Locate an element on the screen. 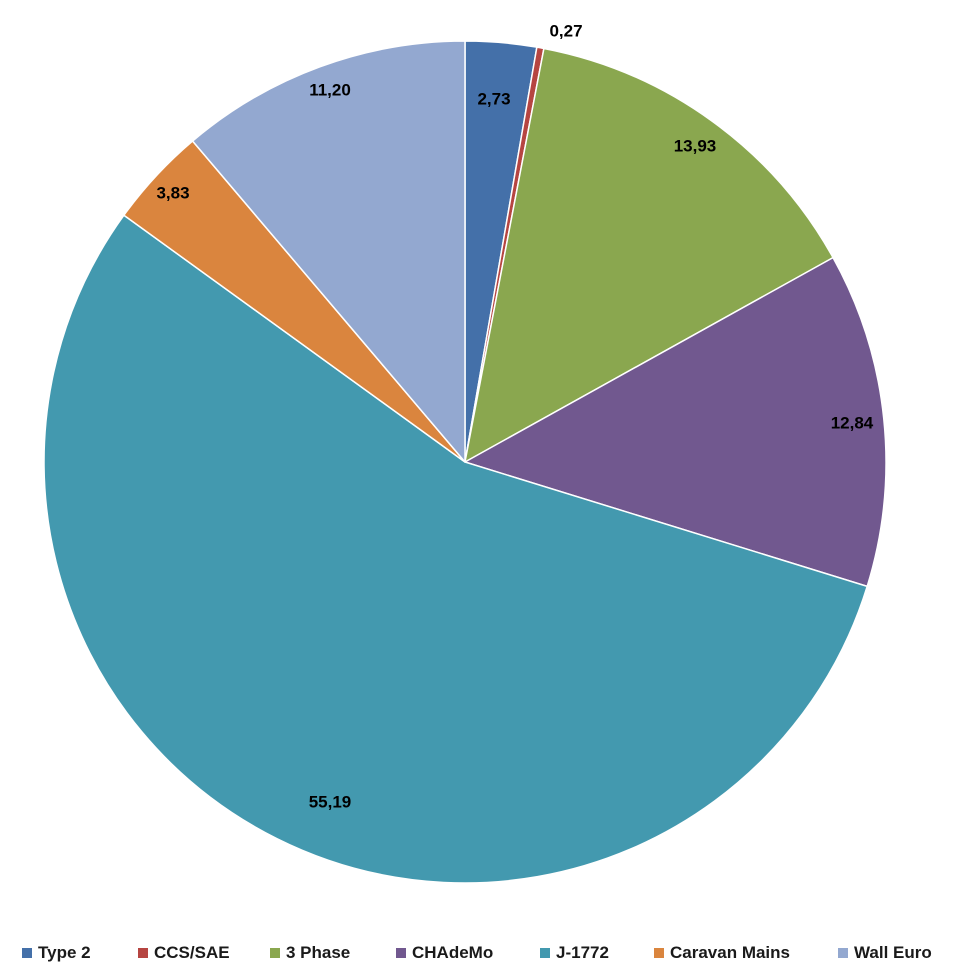 This screenshot has width=954, height=977. legend-label-wall-euro: Wall Euro is located at coordinates (893, 952).